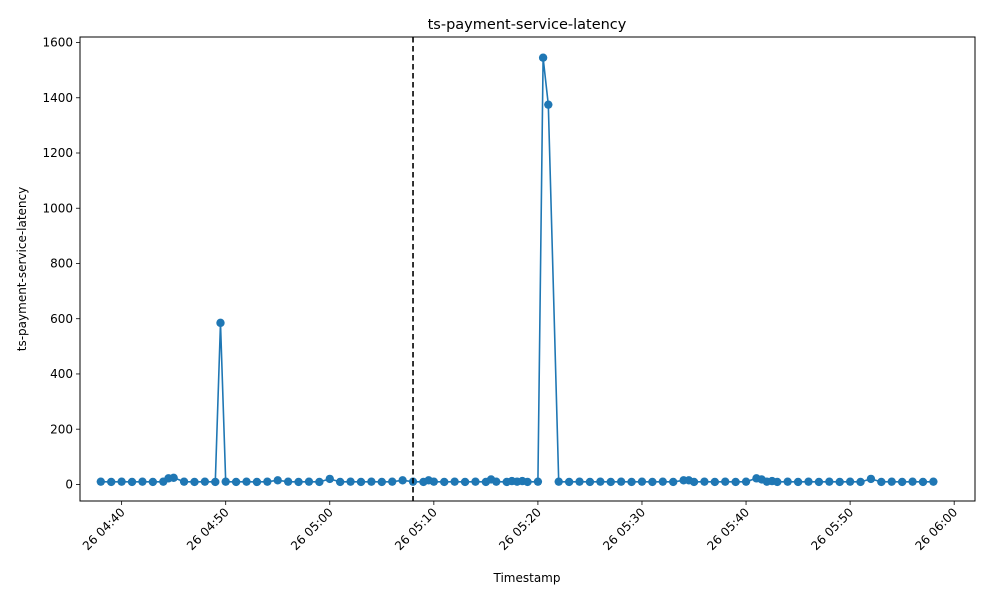  What do you see at coordinates (61, 429) in the screenshot?
I see `y-tick-label: 200` at bounding box center [61, 429].